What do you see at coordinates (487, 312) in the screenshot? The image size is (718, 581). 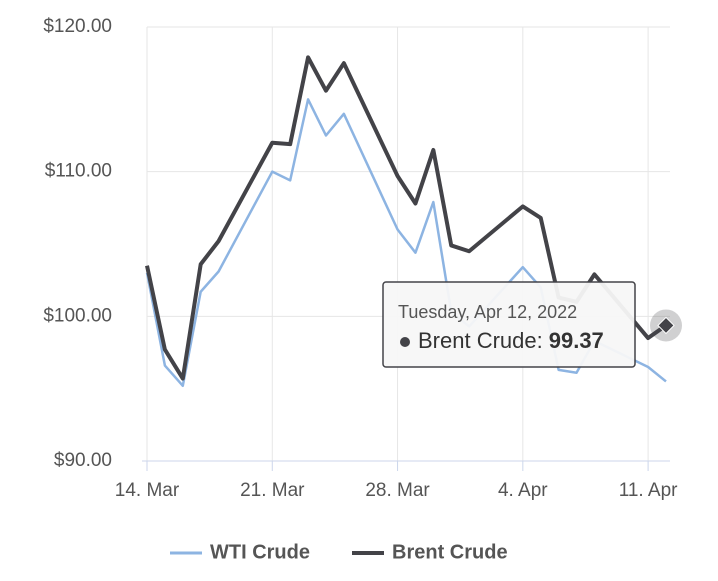 I see `tooltip-title: Tuesday, Apr 12, 2022` at bounding box center [487, 312].